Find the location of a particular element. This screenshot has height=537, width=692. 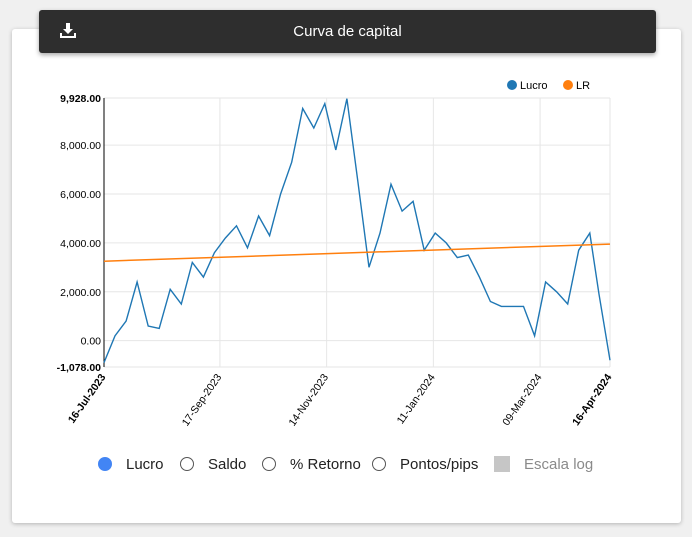

option-lucro-label: Lucro is located at coordinates (145, 464).